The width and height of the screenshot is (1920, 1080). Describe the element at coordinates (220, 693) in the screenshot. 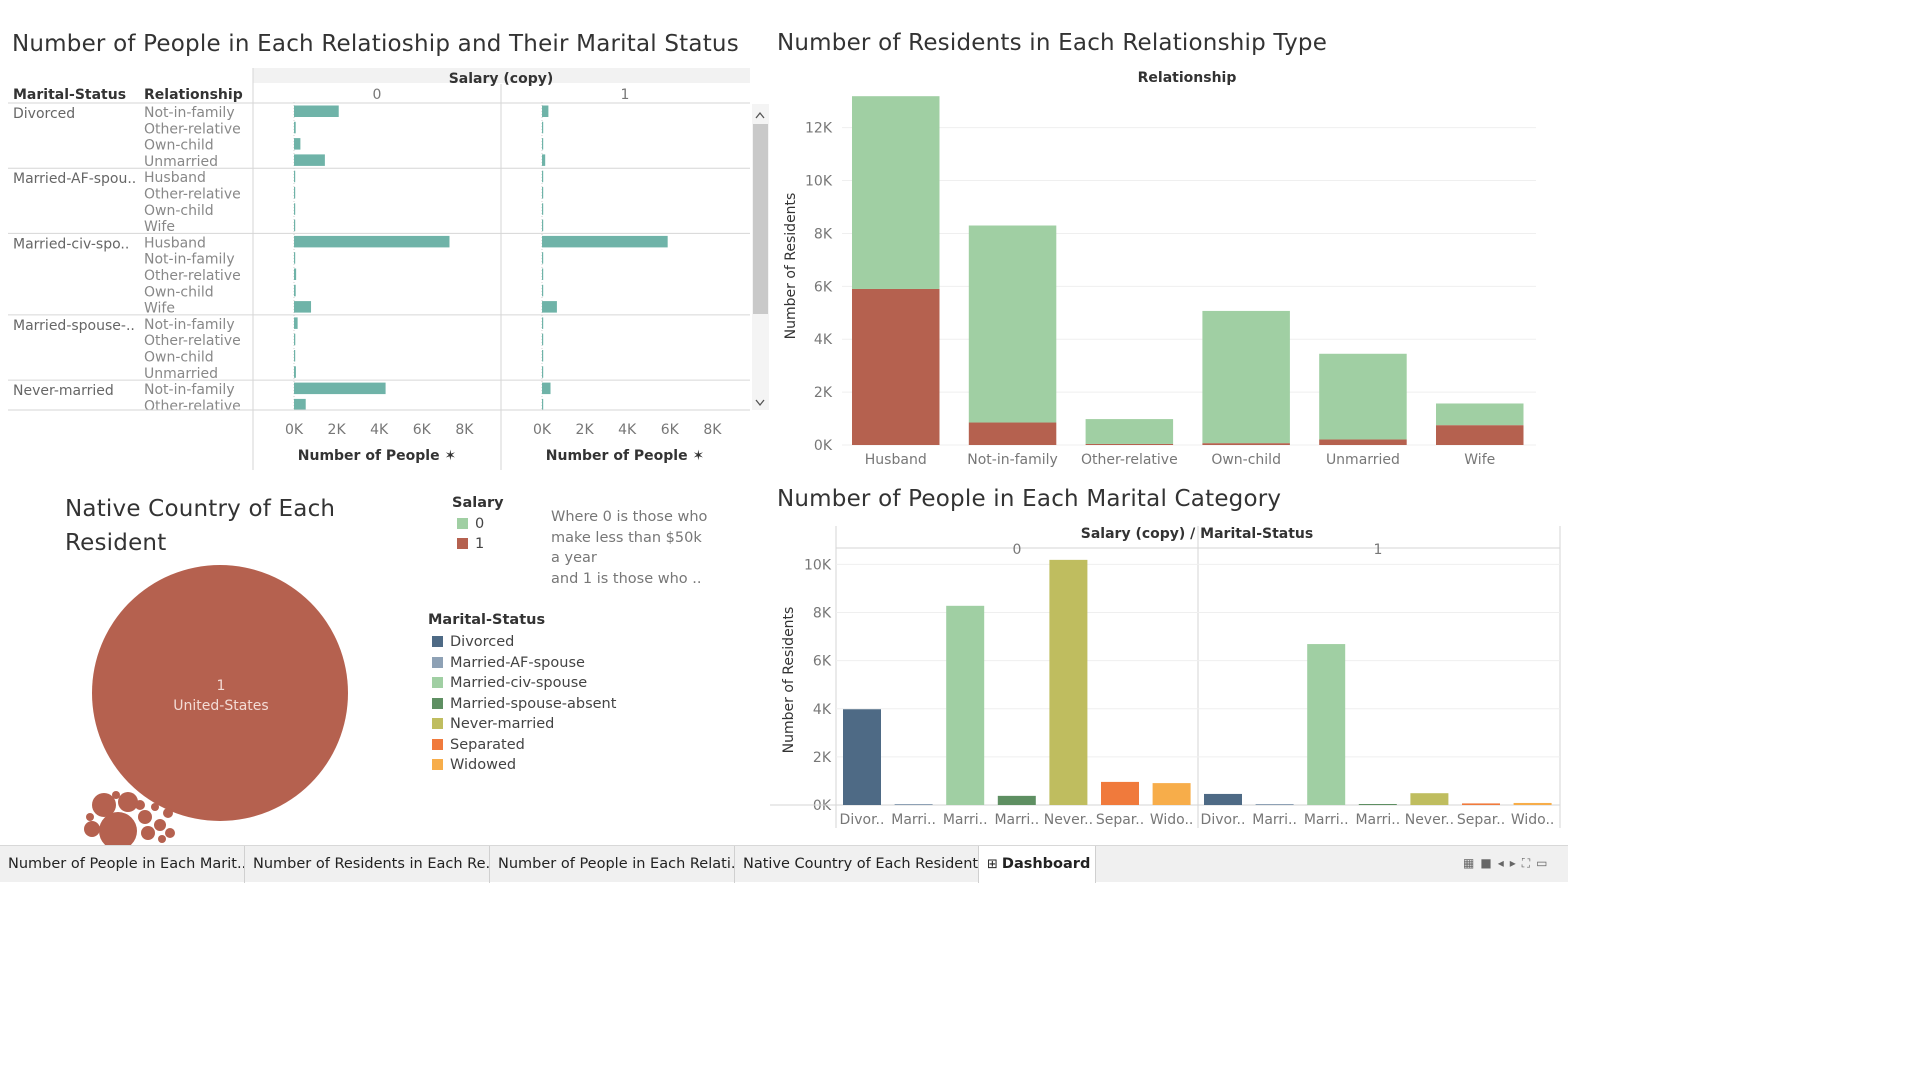

I see `bubble-united-states` at that location.